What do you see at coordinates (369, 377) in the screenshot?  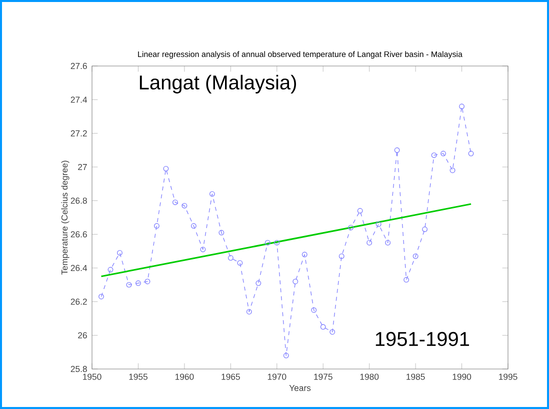 I see `x-tick-label: 1980` at bounding box center [369, 377].